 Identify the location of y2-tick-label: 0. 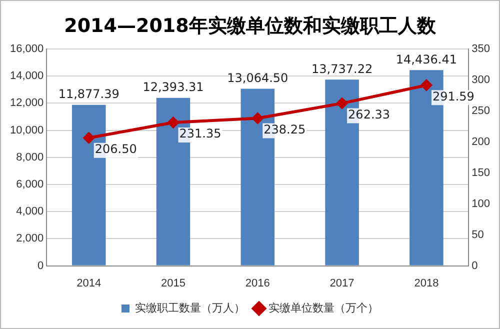
(475, 266).